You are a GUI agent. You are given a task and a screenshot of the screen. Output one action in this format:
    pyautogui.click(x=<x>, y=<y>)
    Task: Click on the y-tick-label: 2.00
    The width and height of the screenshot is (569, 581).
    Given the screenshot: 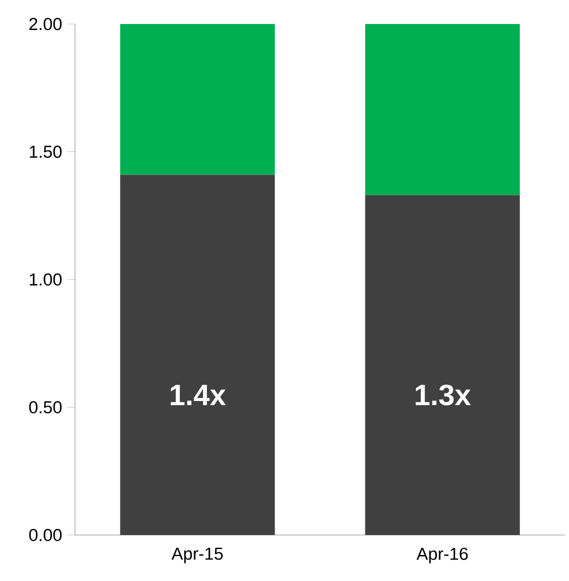 What is the action you would take?
    pyautogui.click(x=45, y=24)
    